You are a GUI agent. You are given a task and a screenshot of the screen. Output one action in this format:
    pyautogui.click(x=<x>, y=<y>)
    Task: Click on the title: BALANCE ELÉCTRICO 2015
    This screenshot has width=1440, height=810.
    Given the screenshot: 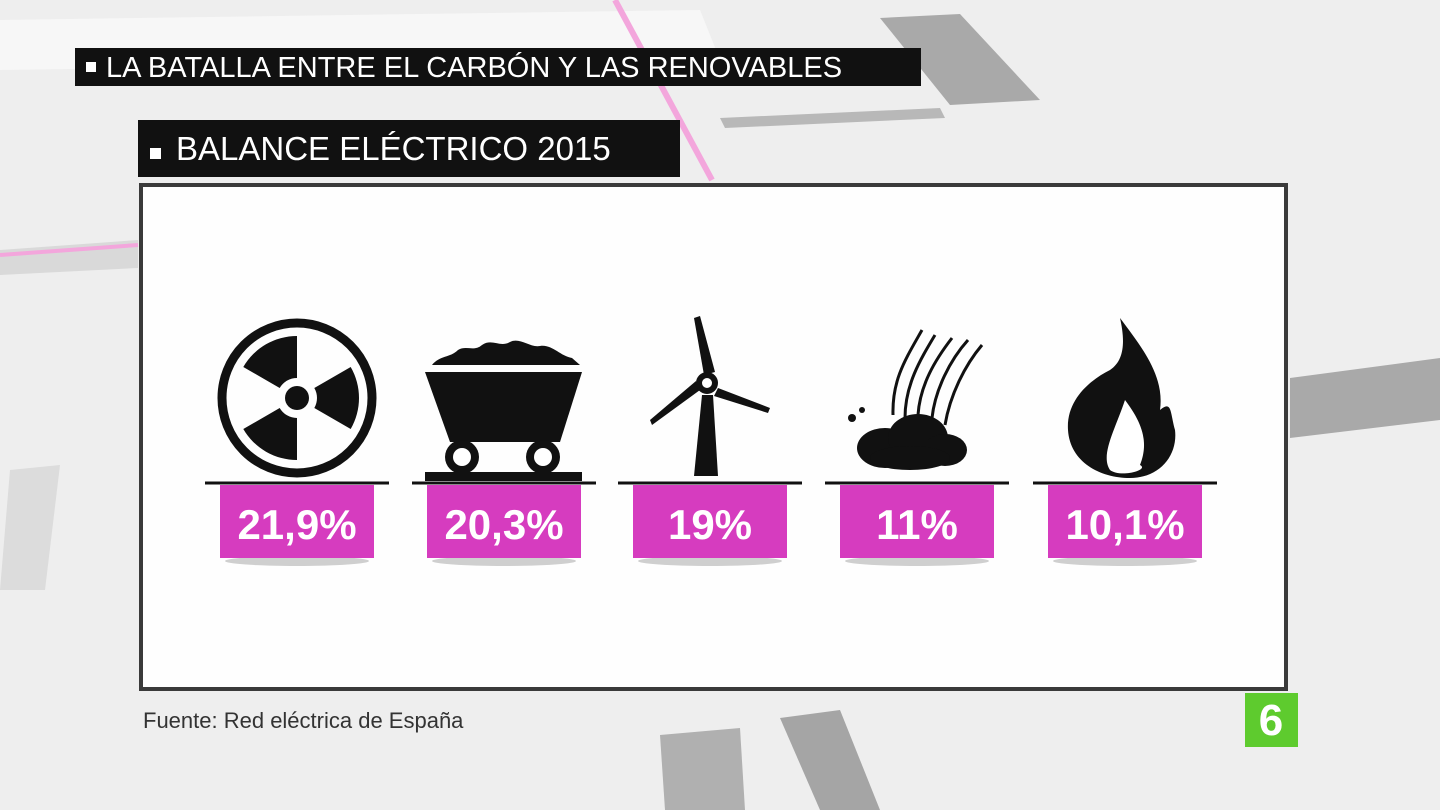 What is the action you would take?
    pyautogui.click(x=393, y=148)
    